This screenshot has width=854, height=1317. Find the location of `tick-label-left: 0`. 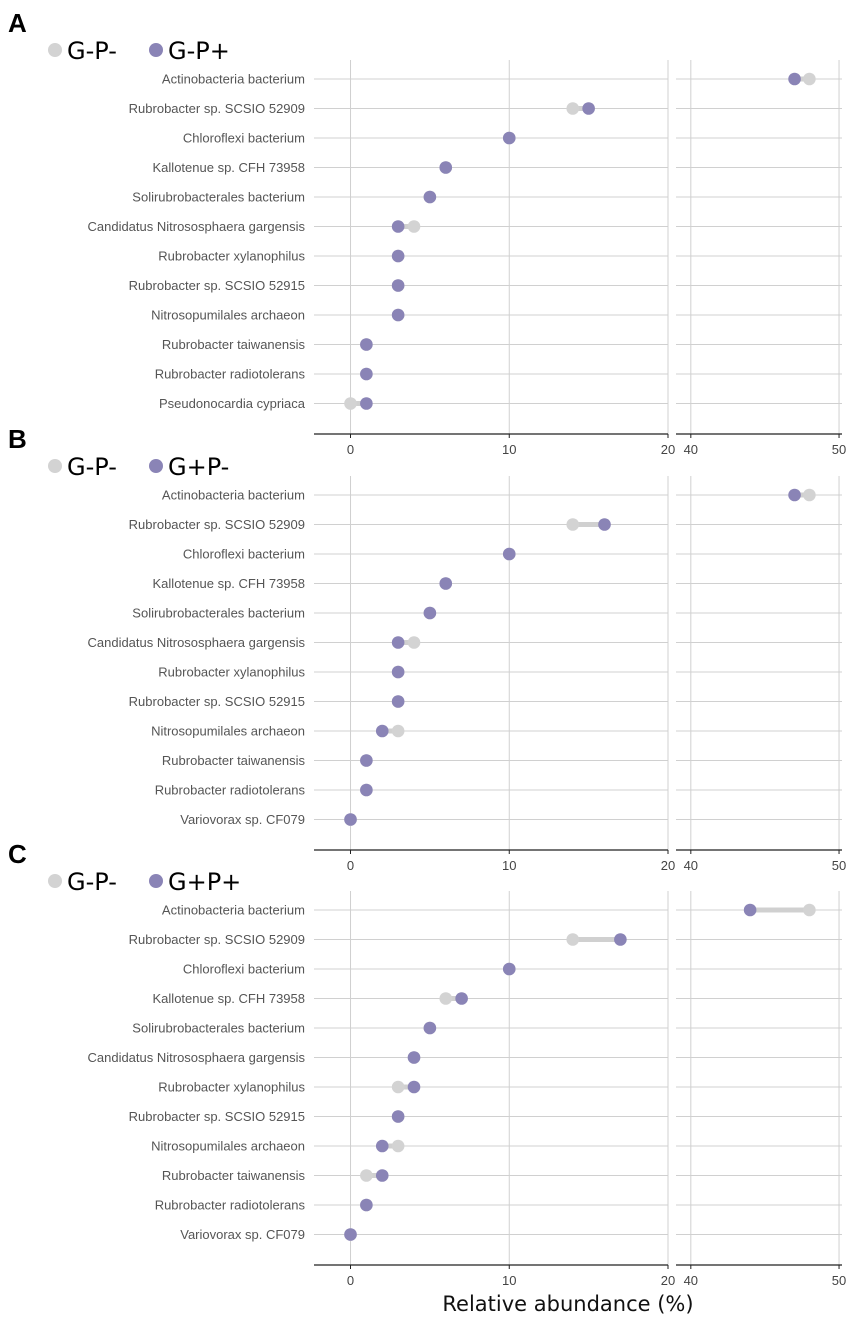

tick-label-left: 0 is located at coordinates (350, 449).